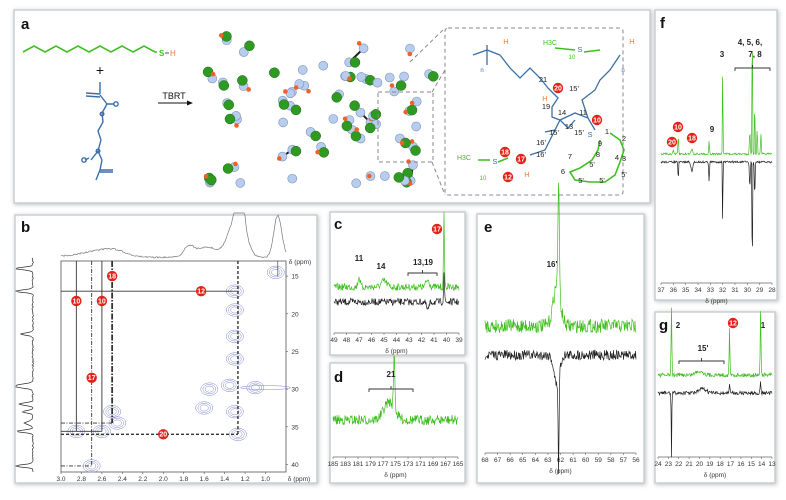 This screenshot has width=786, height=500. What do you see at coordinates (678, 127) in the screenshot?
I see `peak-red-label-text: 10` at bounding box center [678, 127].